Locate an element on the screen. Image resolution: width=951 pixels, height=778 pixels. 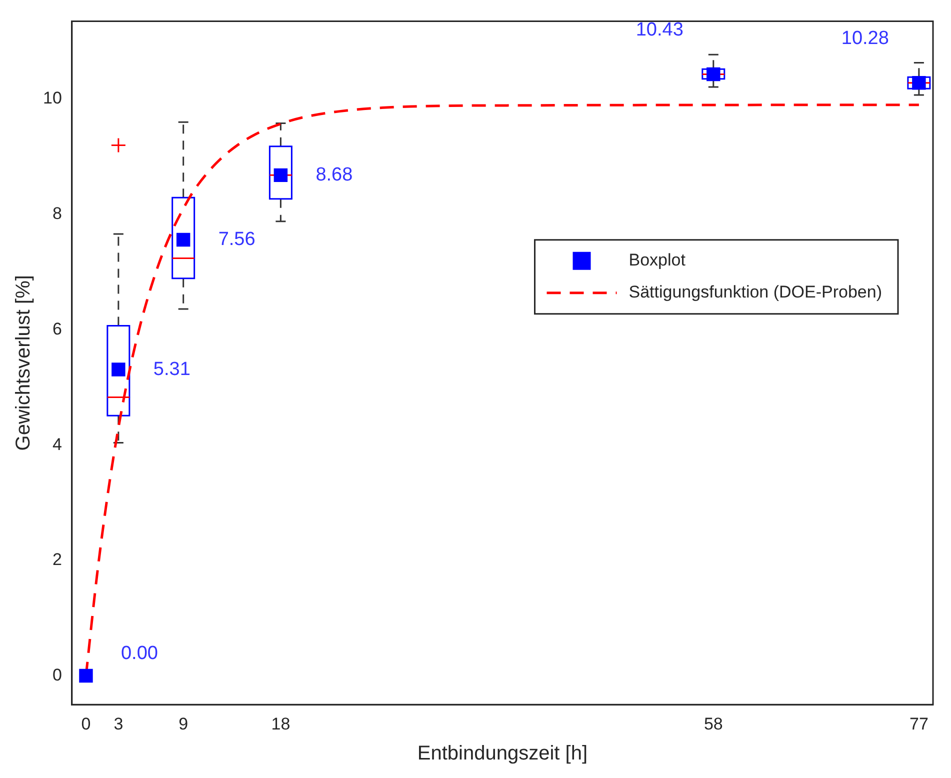
x-tick-label: 0 is located at coordinates (86, 724).